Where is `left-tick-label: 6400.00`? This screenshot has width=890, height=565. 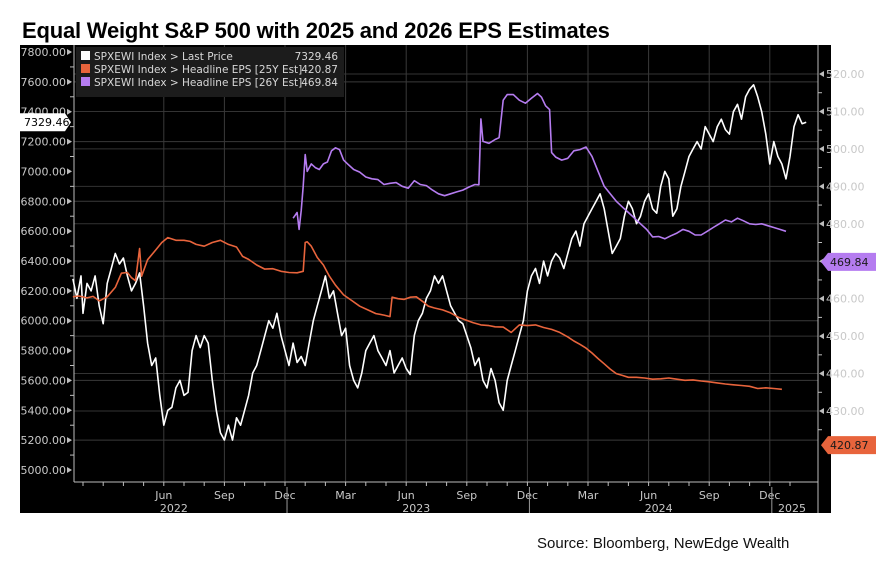 left-tick-label: 6400.00 is located at coordinates (44, 261).